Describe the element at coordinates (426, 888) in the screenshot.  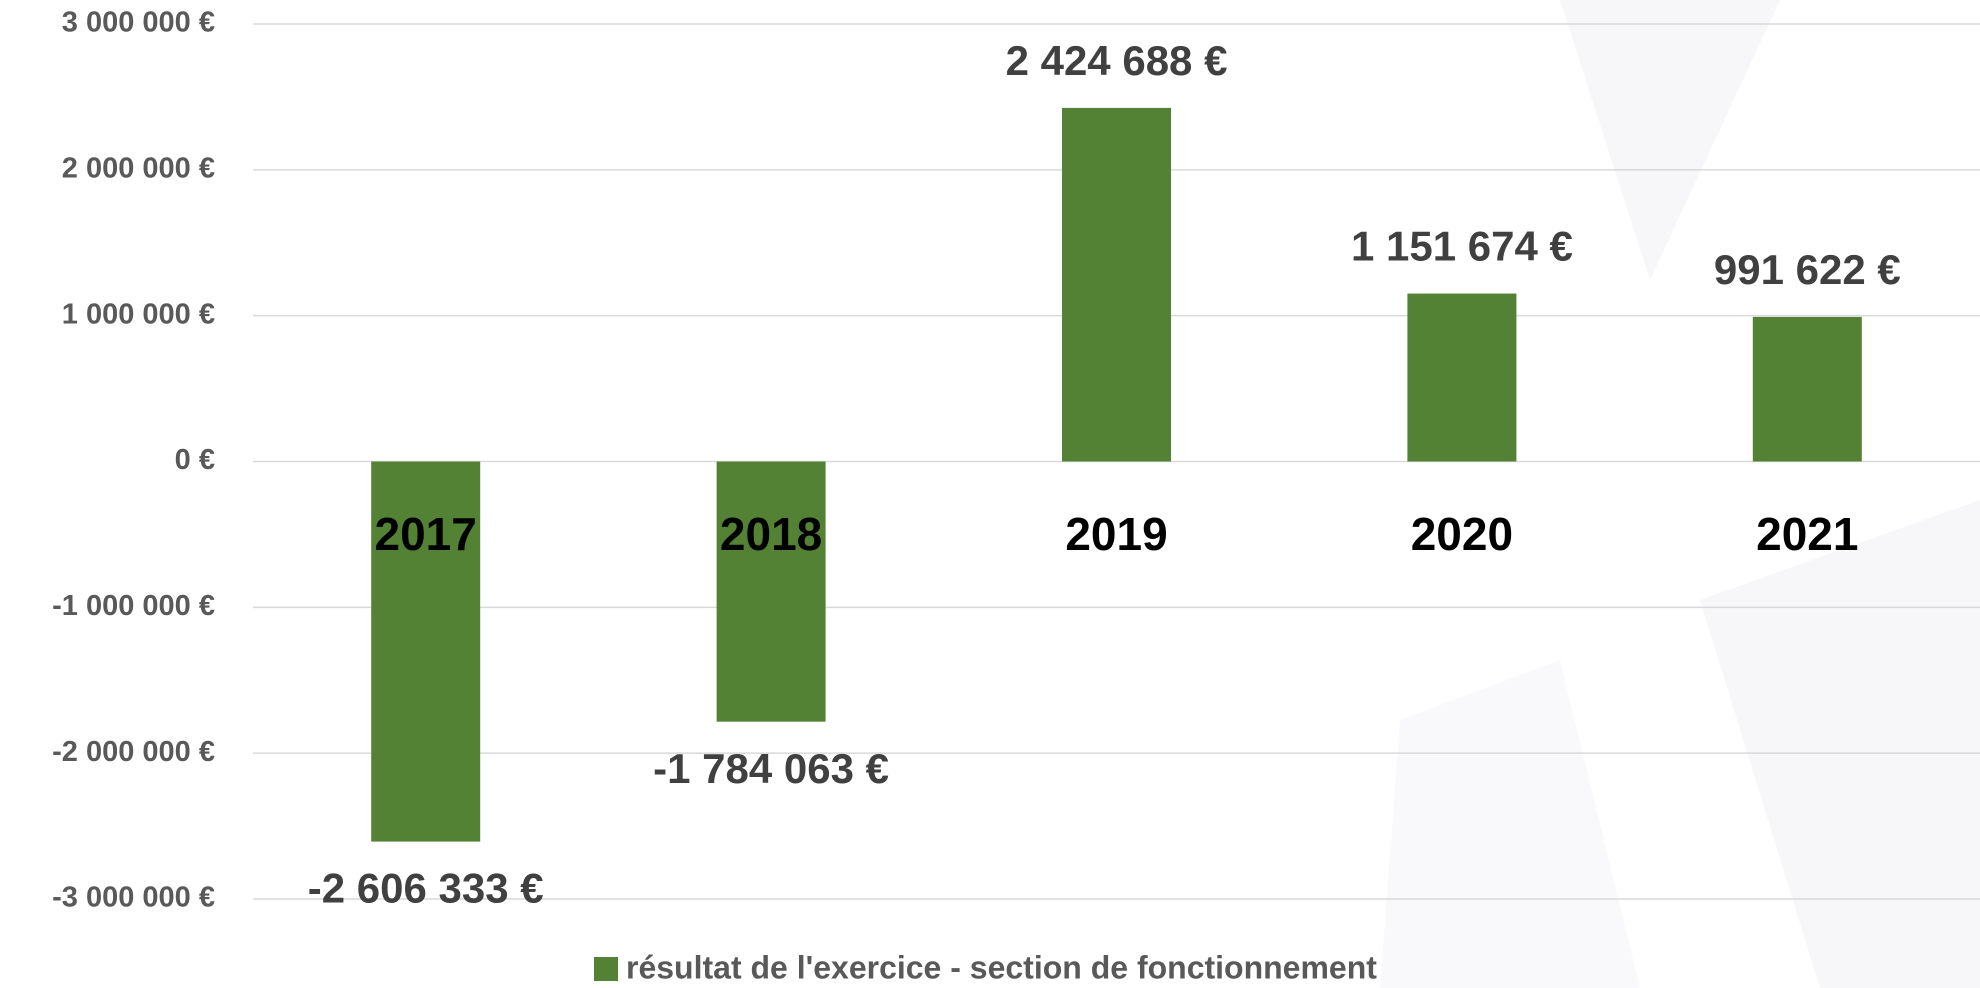
I see `value-label: -2 606 333 €` at that location.